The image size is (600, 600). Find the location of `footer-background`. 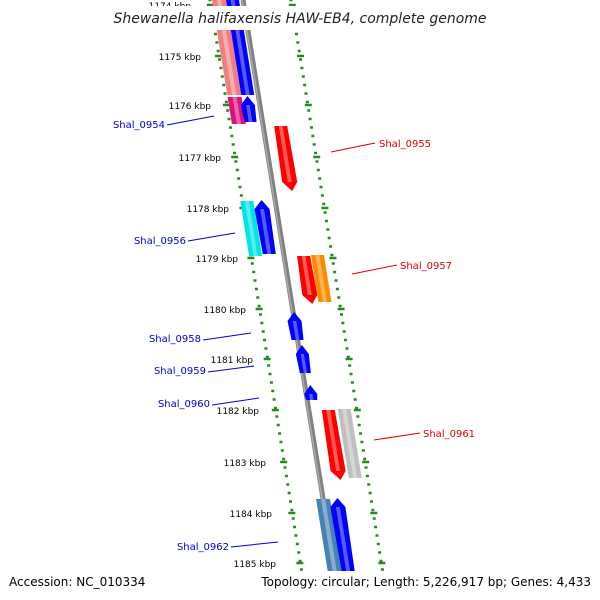

footer-background is located at coordinates (300, 585).